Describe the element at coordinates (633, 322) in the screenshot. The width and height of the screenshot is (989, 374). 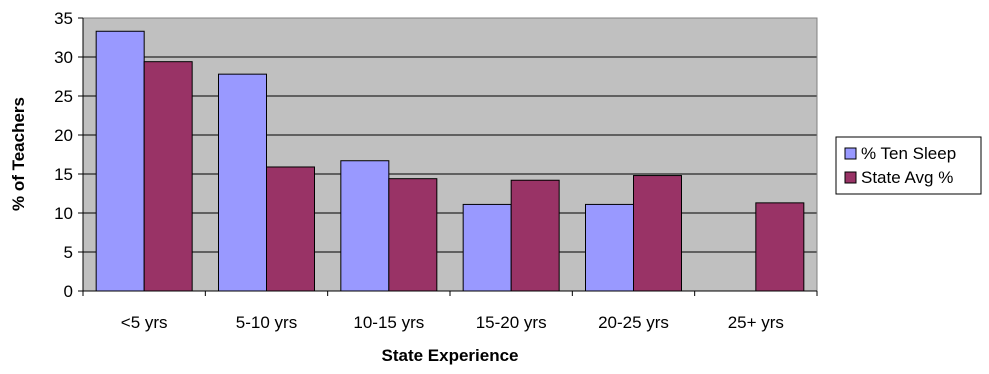
I see `x-tick-label: 20-25 yrs` at that location.